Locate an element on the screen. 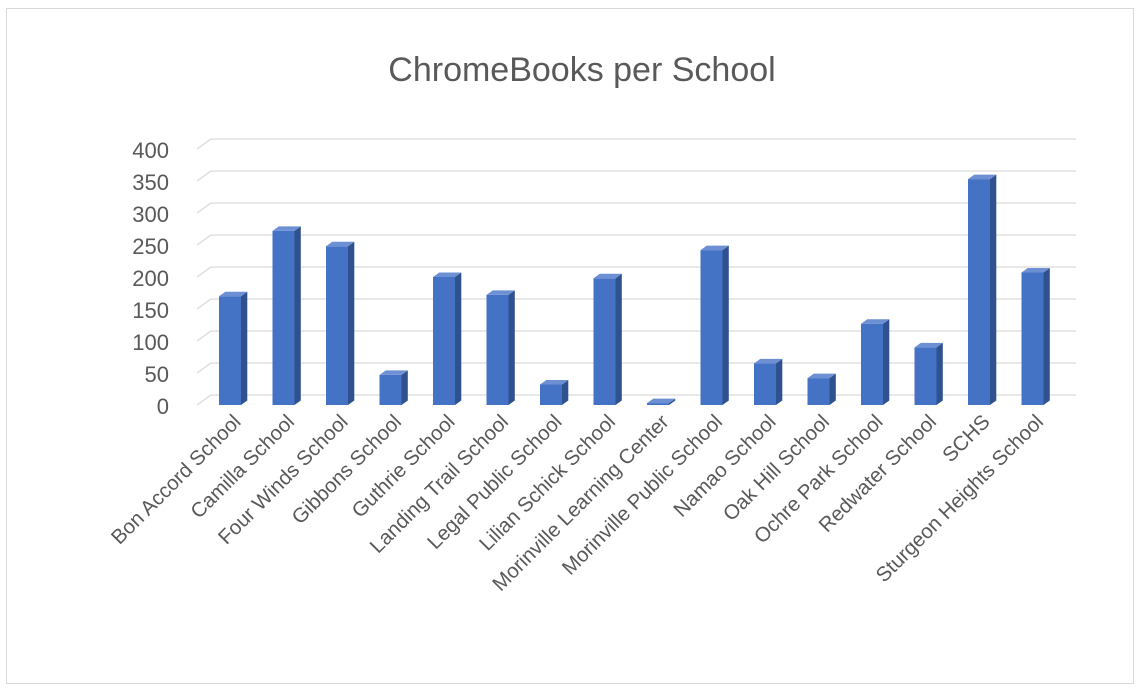 Image resolution: width=1140 pixels, height=690 pixels. chart-title: ChromeBooks per School is located at coordinates (581, 70).